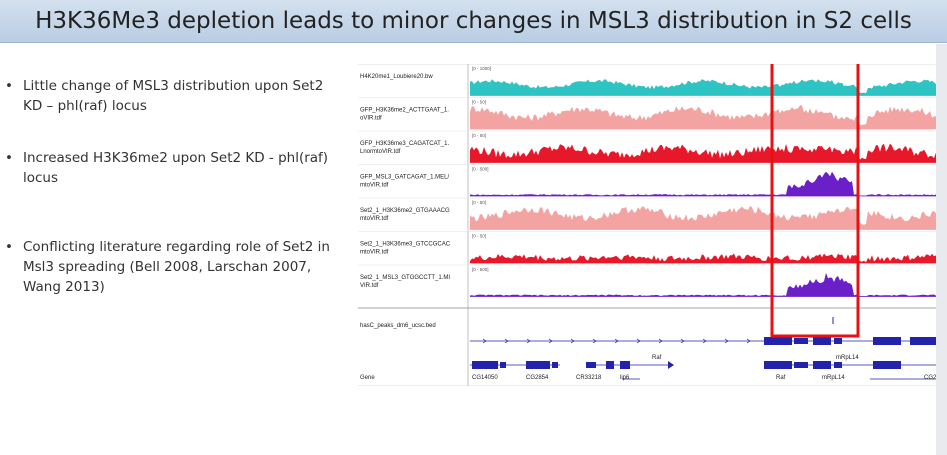 This screenshot has height=455, width=947. What do you see at coordinates (481, 68) in the screenshot?
I see `track-range: [0 - 1000]` at bounding box center [481, 68].